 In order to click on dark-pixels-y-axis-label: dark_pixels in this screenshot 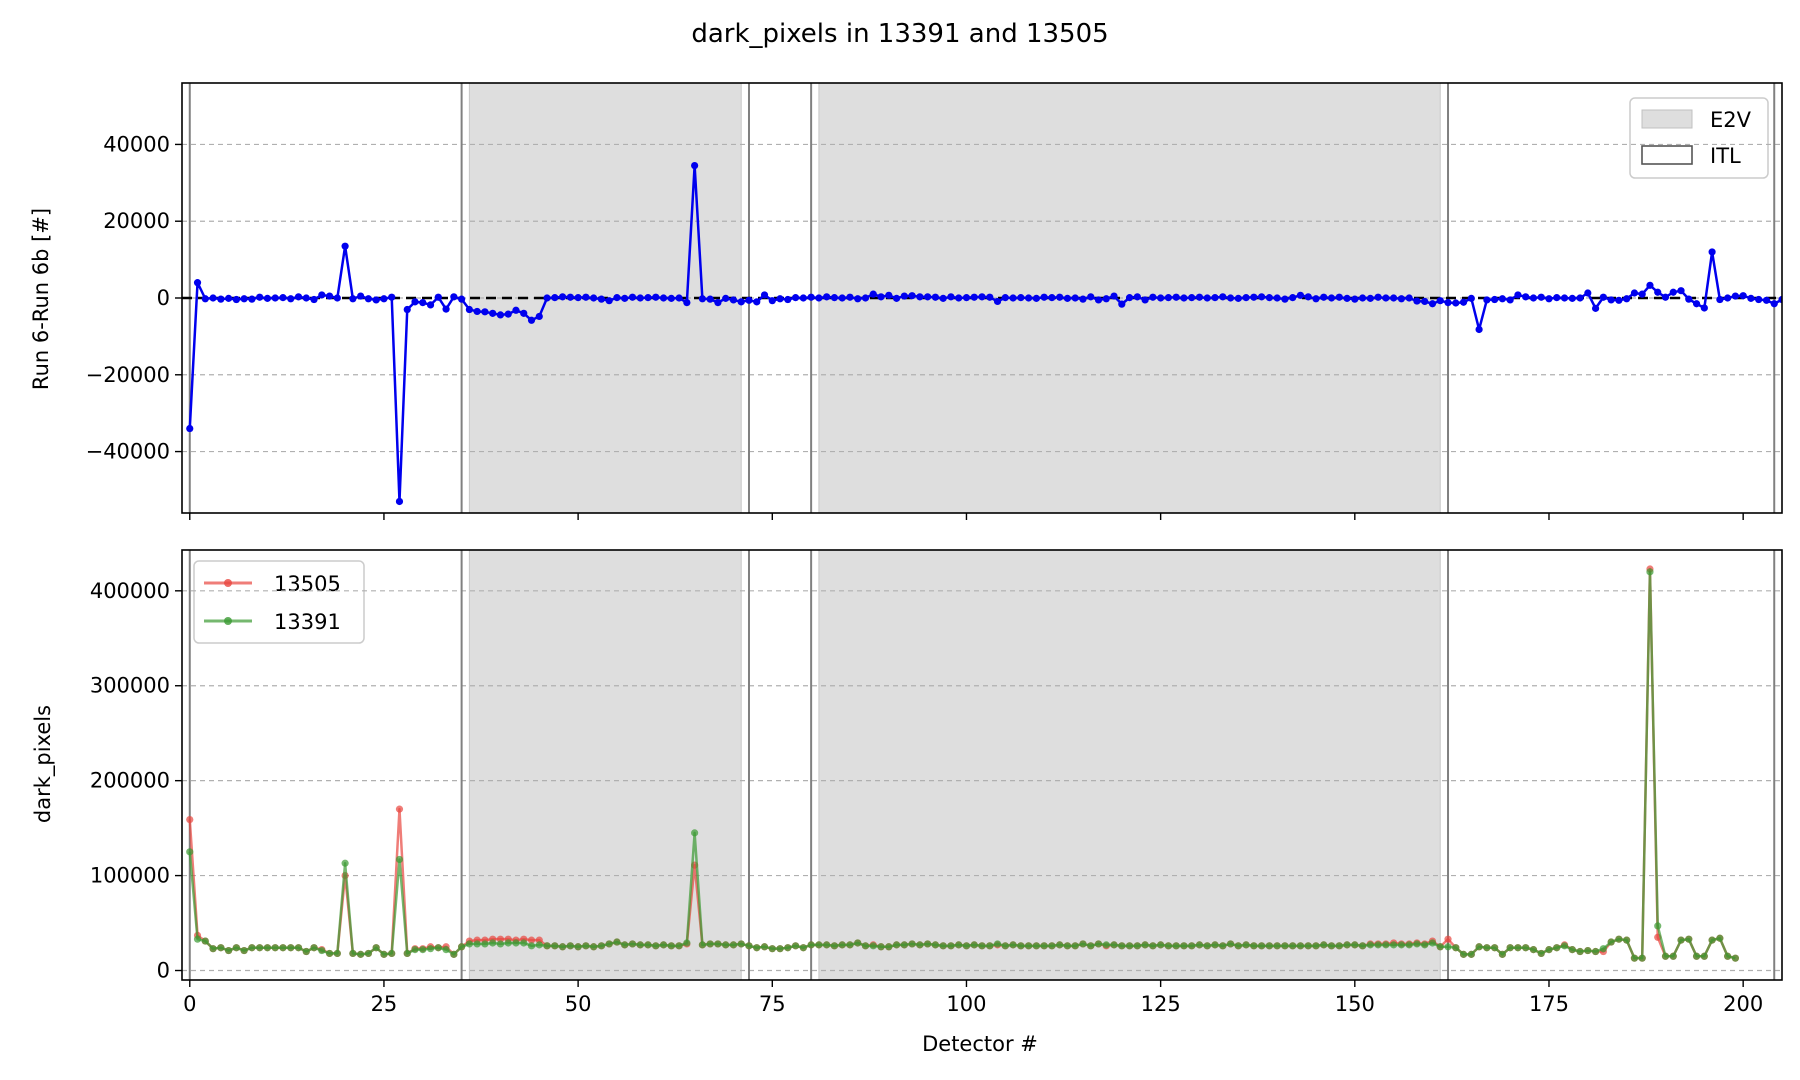, I will do `click(43, 764)`.